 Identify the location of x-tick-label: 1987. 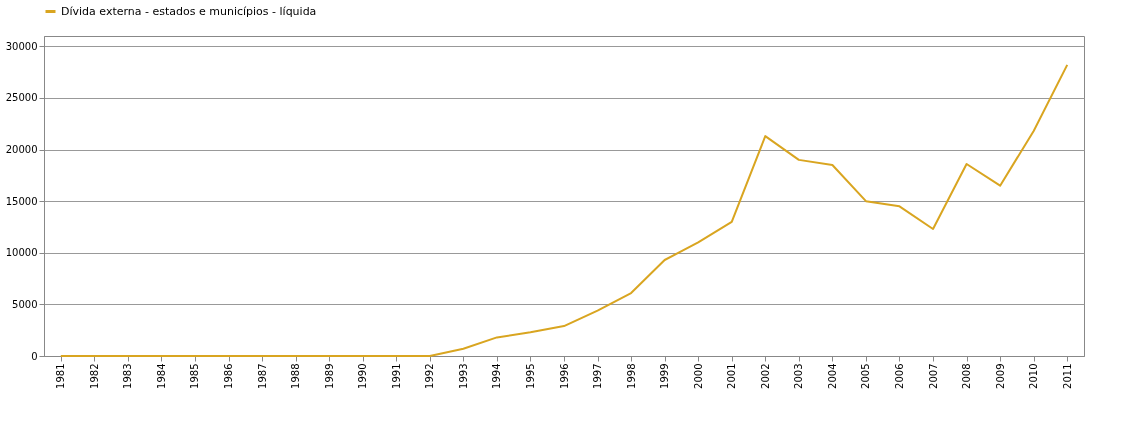
(262, 376).